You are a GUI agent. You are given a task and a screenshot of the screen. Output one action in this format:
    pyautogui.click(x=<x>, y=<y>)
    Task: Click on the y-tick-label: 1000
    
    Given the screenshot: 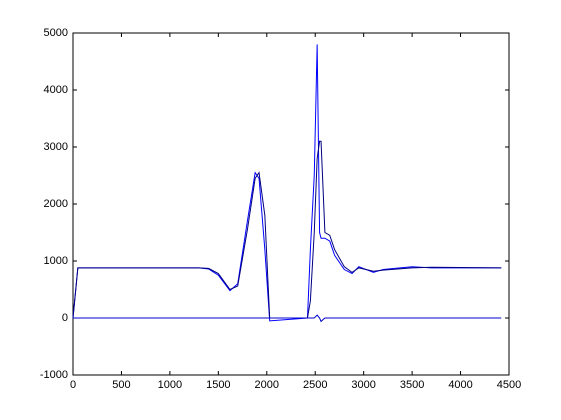 What is the action you would take?
    pyautogui.click(x=56, y=261)
    